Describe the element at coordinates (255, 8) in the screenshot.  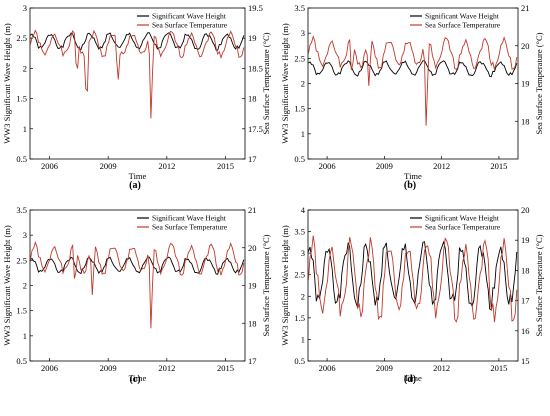
I see `y2-tick-label: 19.5` at that location.